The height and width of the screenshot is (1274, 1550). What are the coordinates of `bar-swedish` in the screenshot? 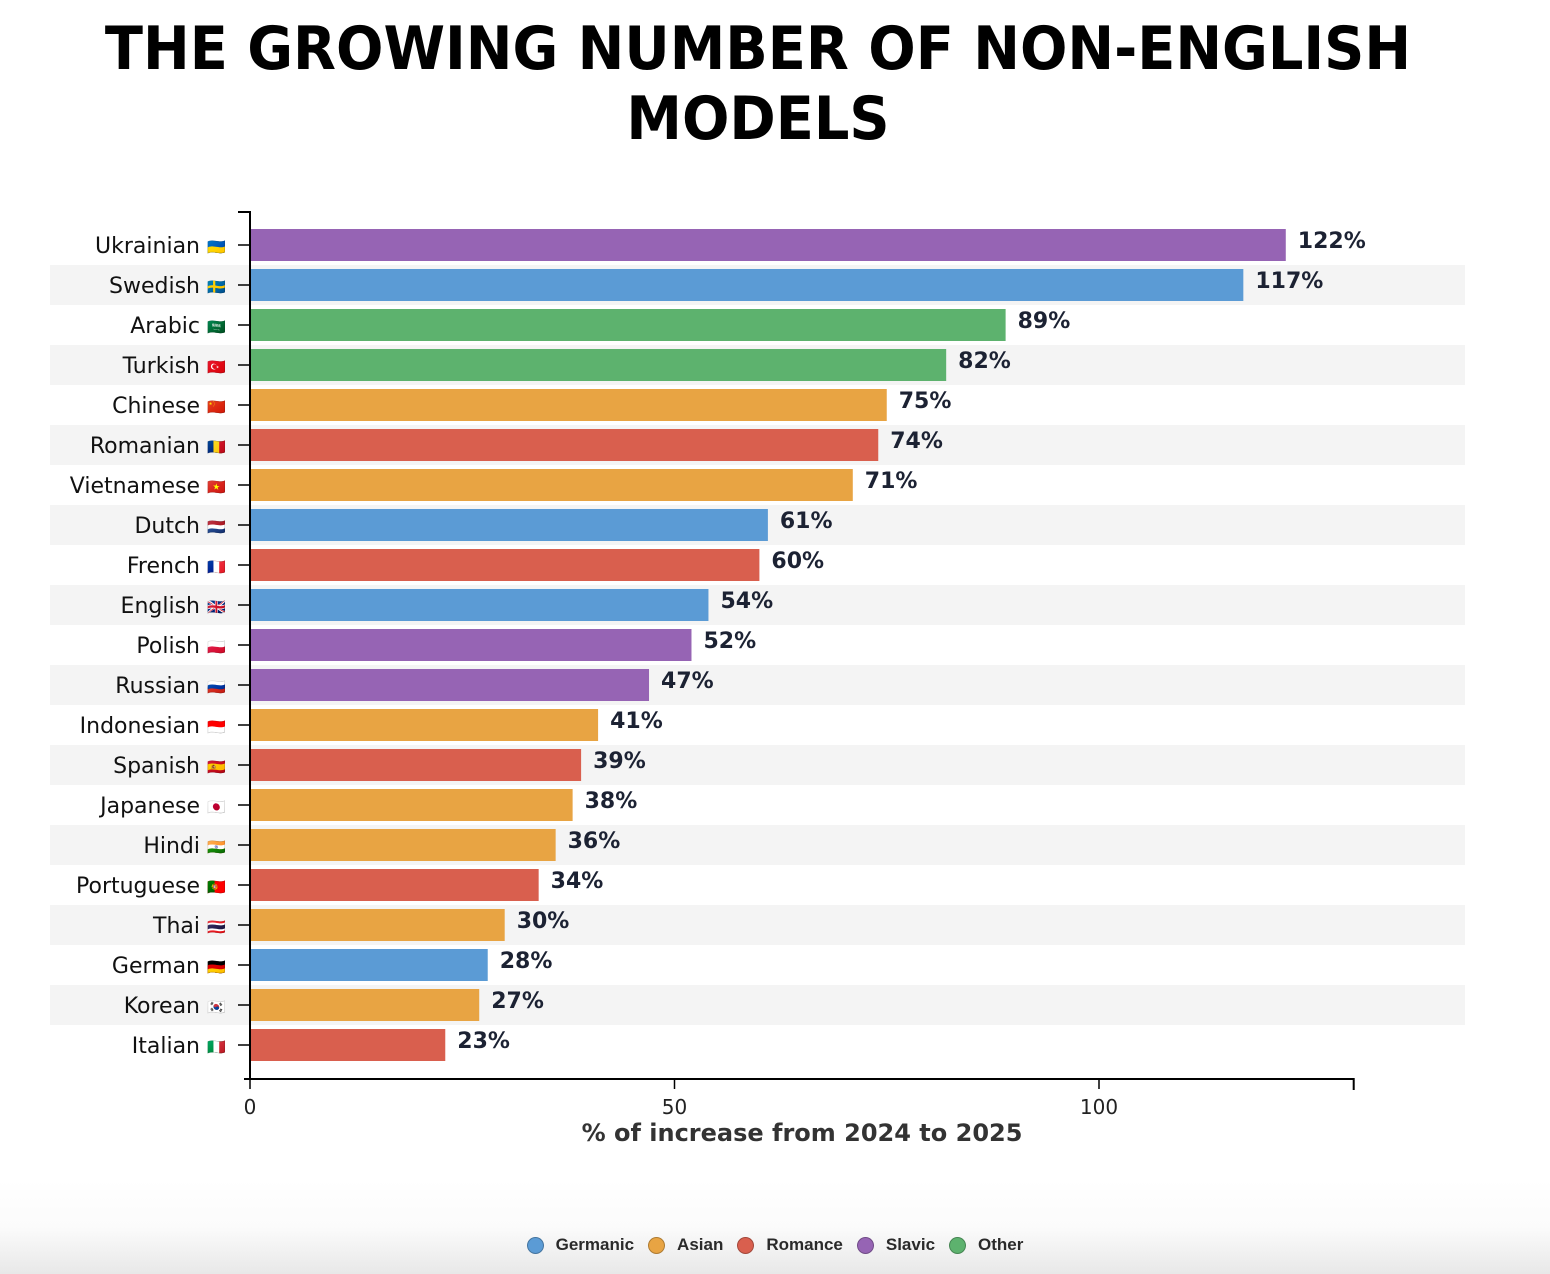 It's located at (747, 285).